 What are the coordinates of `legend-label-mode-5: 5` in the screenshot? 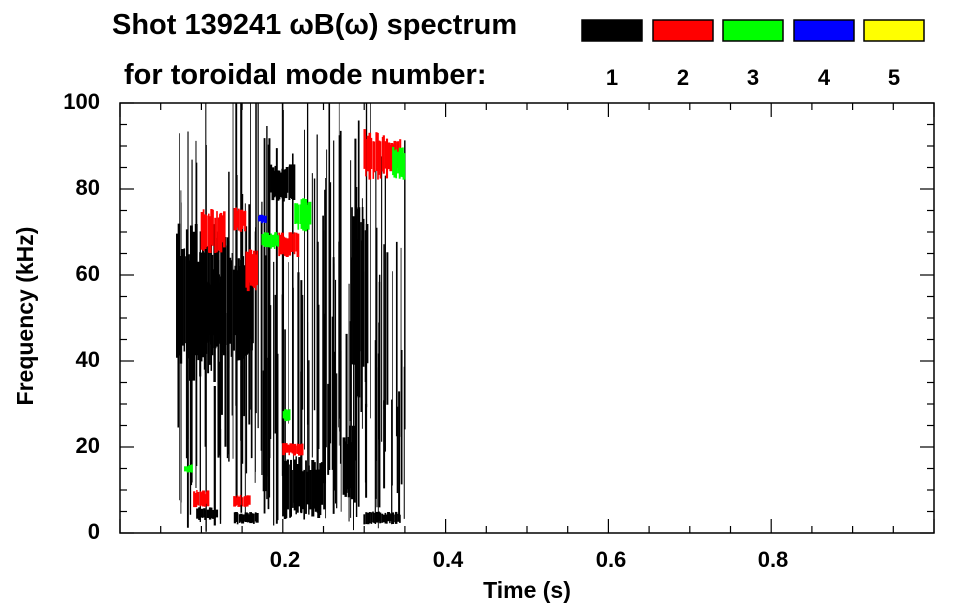 It's located at (894, 77).